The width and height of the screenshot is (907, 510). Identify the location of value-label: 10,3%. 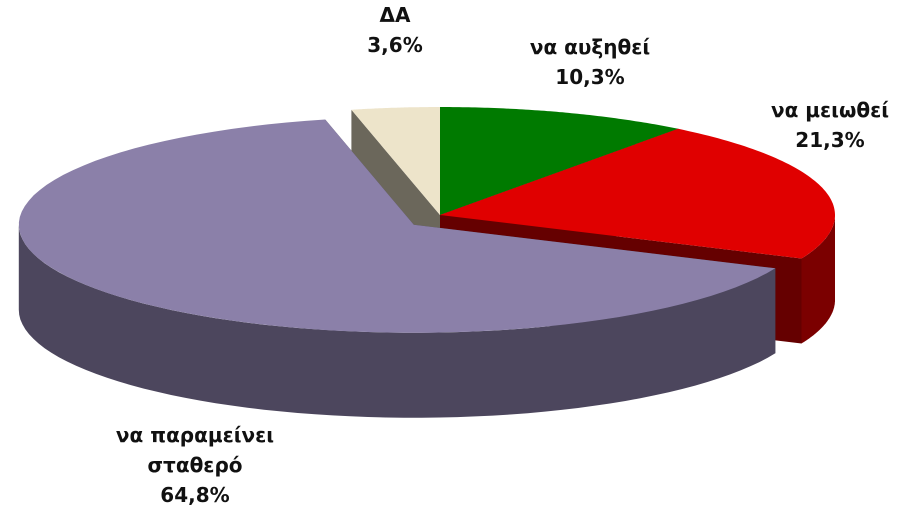
(590, 77).